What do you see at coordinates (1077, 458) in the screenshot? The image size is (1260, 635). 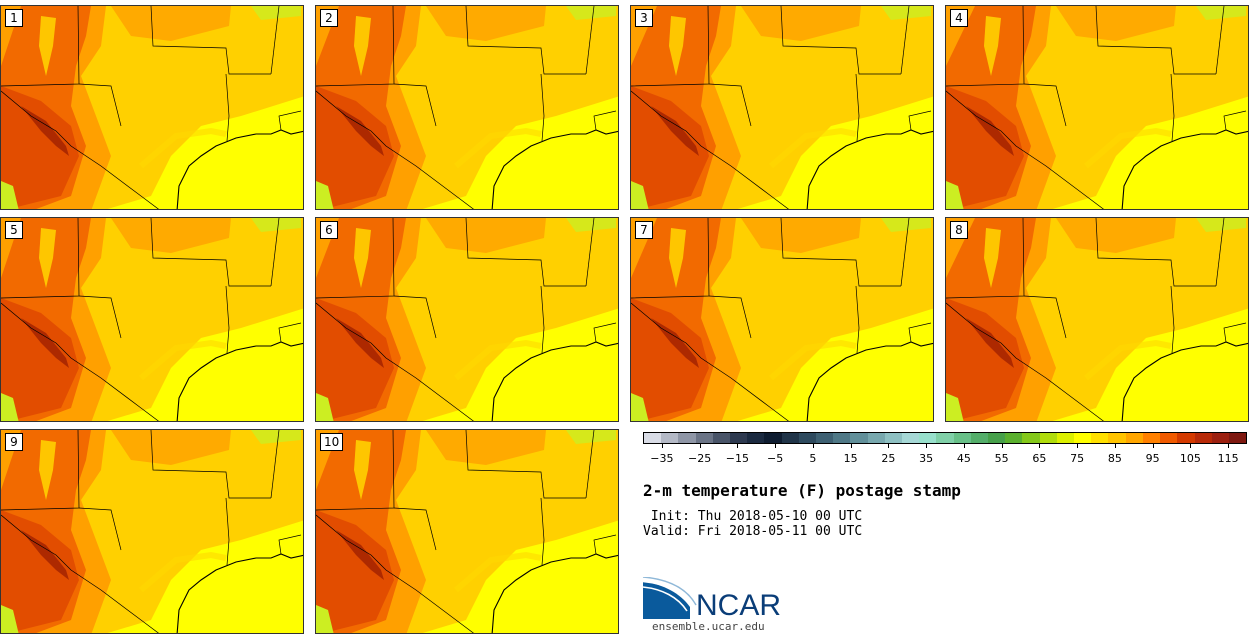 I see `colorbar-tick-label: 75` at bounding box center [1077, 458].